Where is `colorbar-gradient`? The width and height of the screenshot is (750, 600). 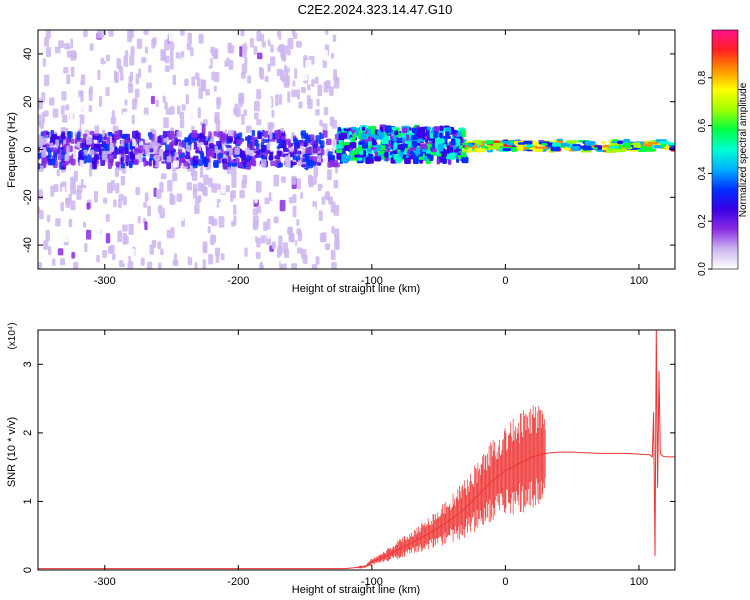 colorbar-gradient is located at coordinates (725, 149).